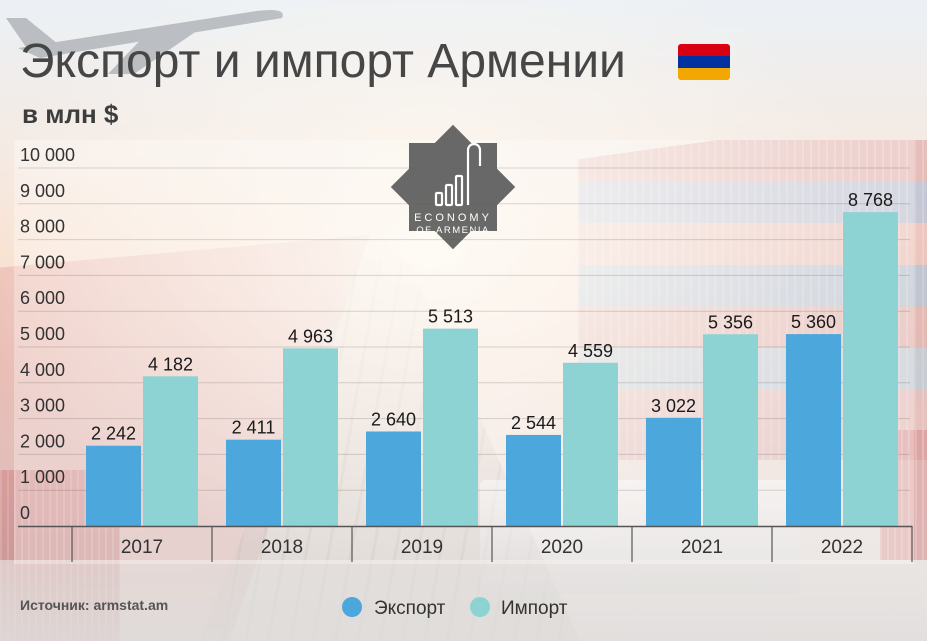 The height and width of the screenshot is (641, 927). I want to click on source-note: Источник: armstat.am, so click(94, 605).